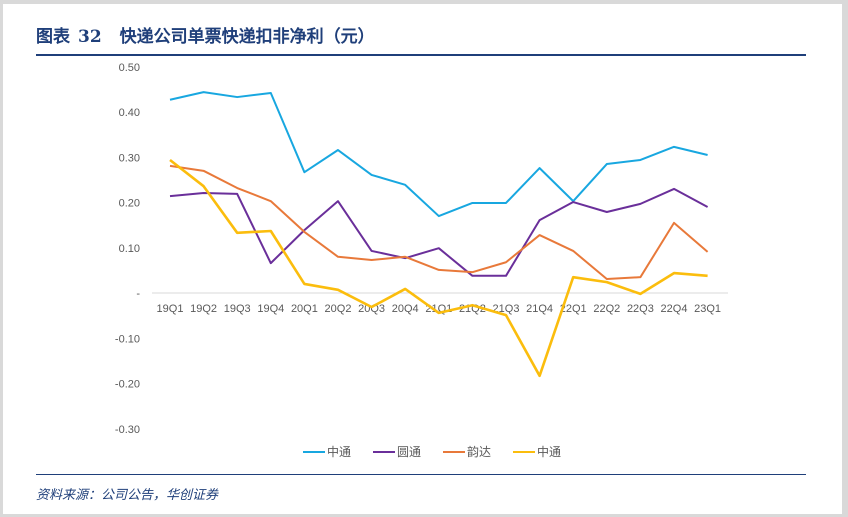 This screenshot has height=517, width=848. Describe the element at coordinates (573, 309) in the screenshot. I see `x-tick-label: 22Q1` at that location.